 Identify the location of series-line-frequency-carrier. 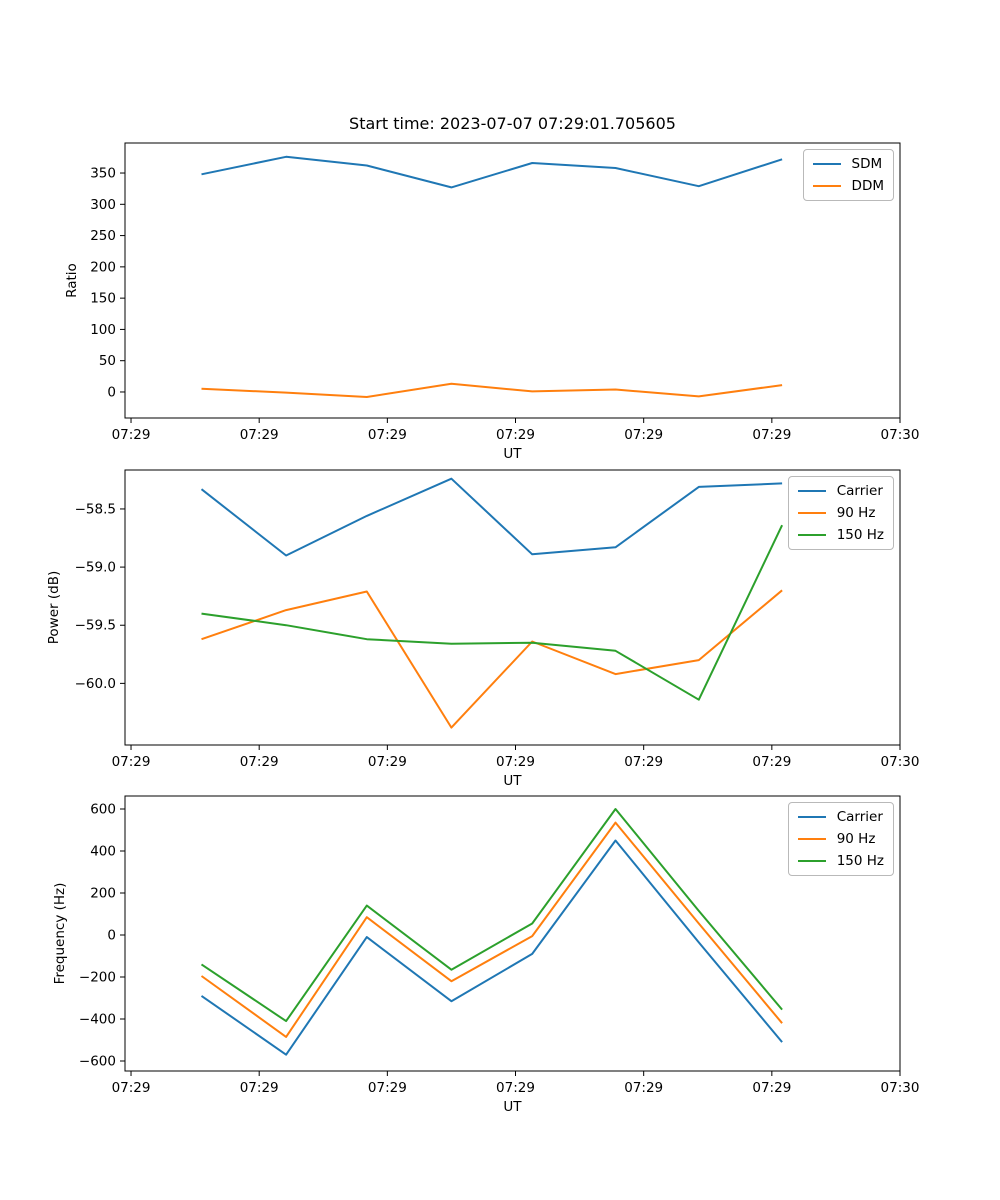
(491, 947).